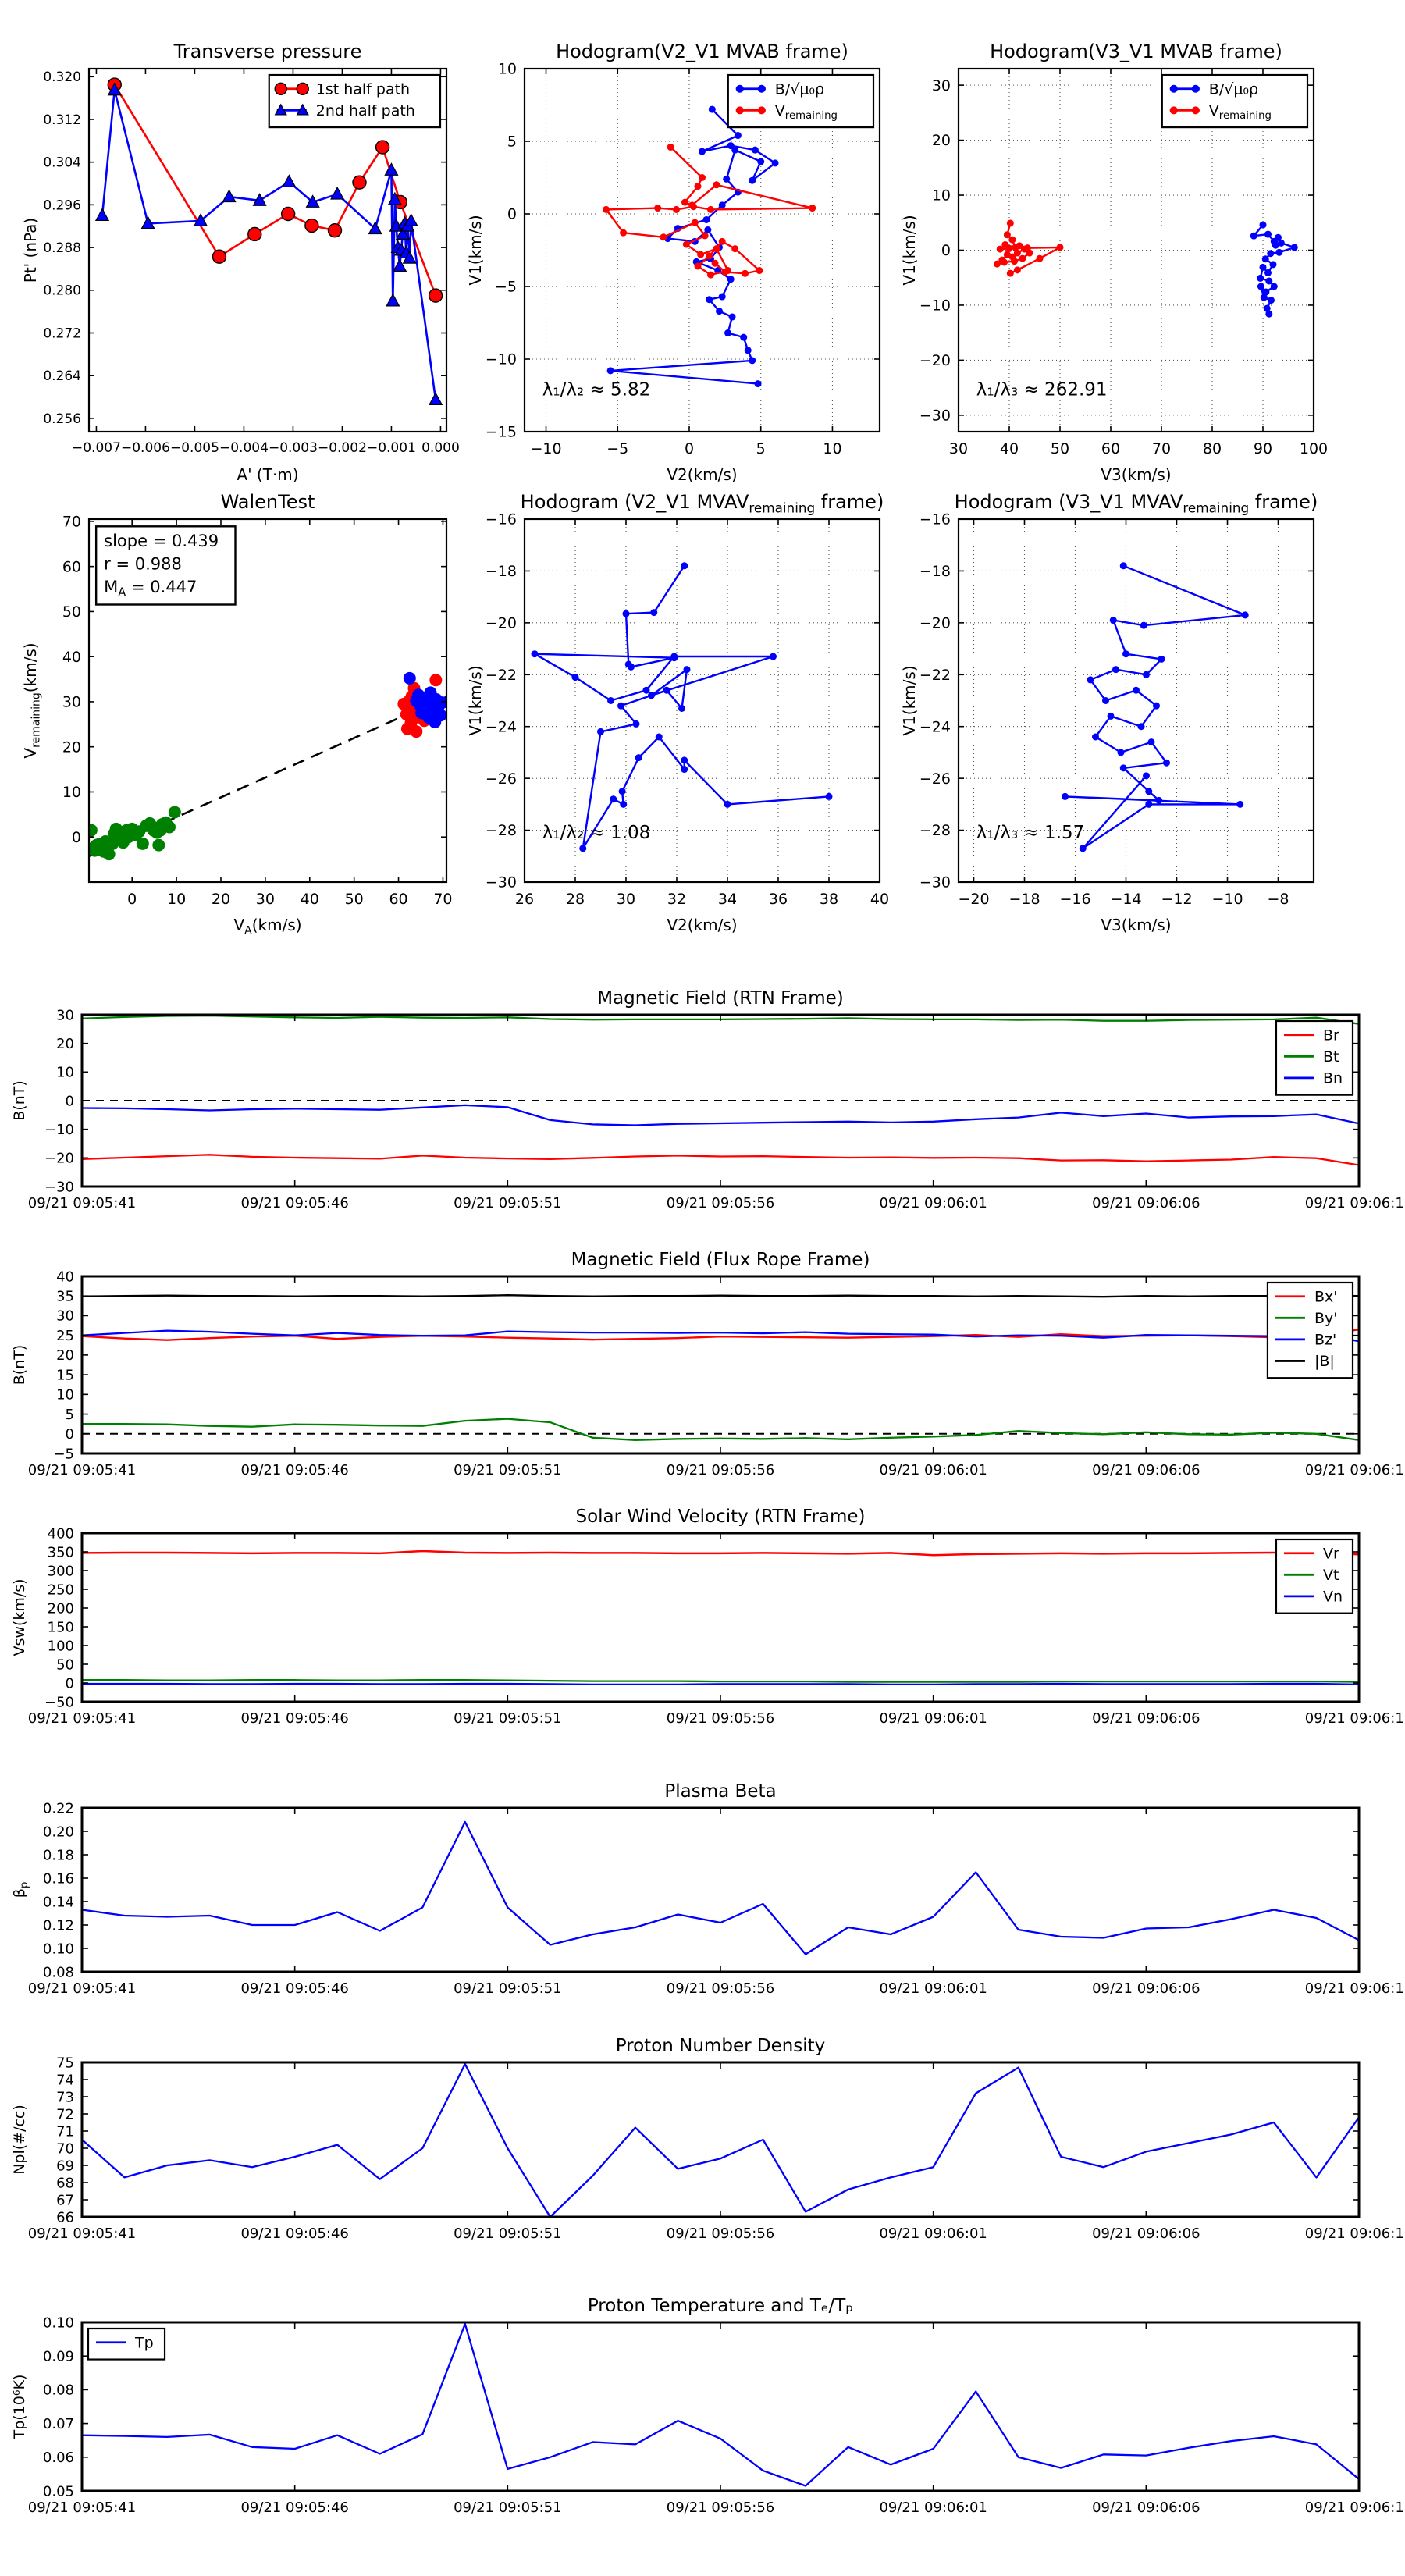  Describe the element at coordinates (1278, 899) in the screenshot. I see `x-tick-label: −8` at that location.